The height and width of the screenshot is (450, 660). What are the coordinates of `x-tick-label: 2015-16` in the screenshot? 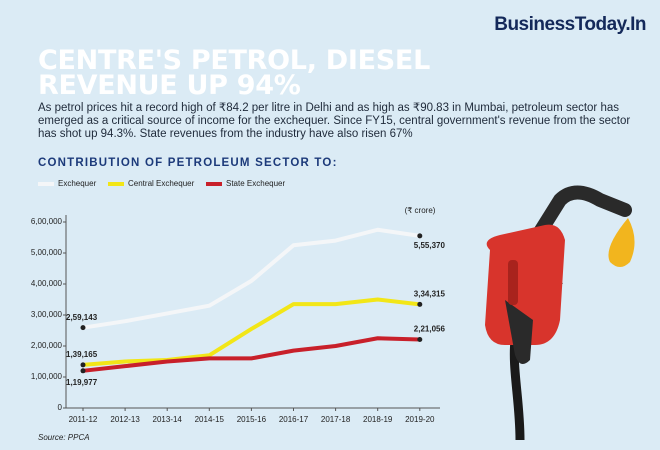 It's located at (252, 419).